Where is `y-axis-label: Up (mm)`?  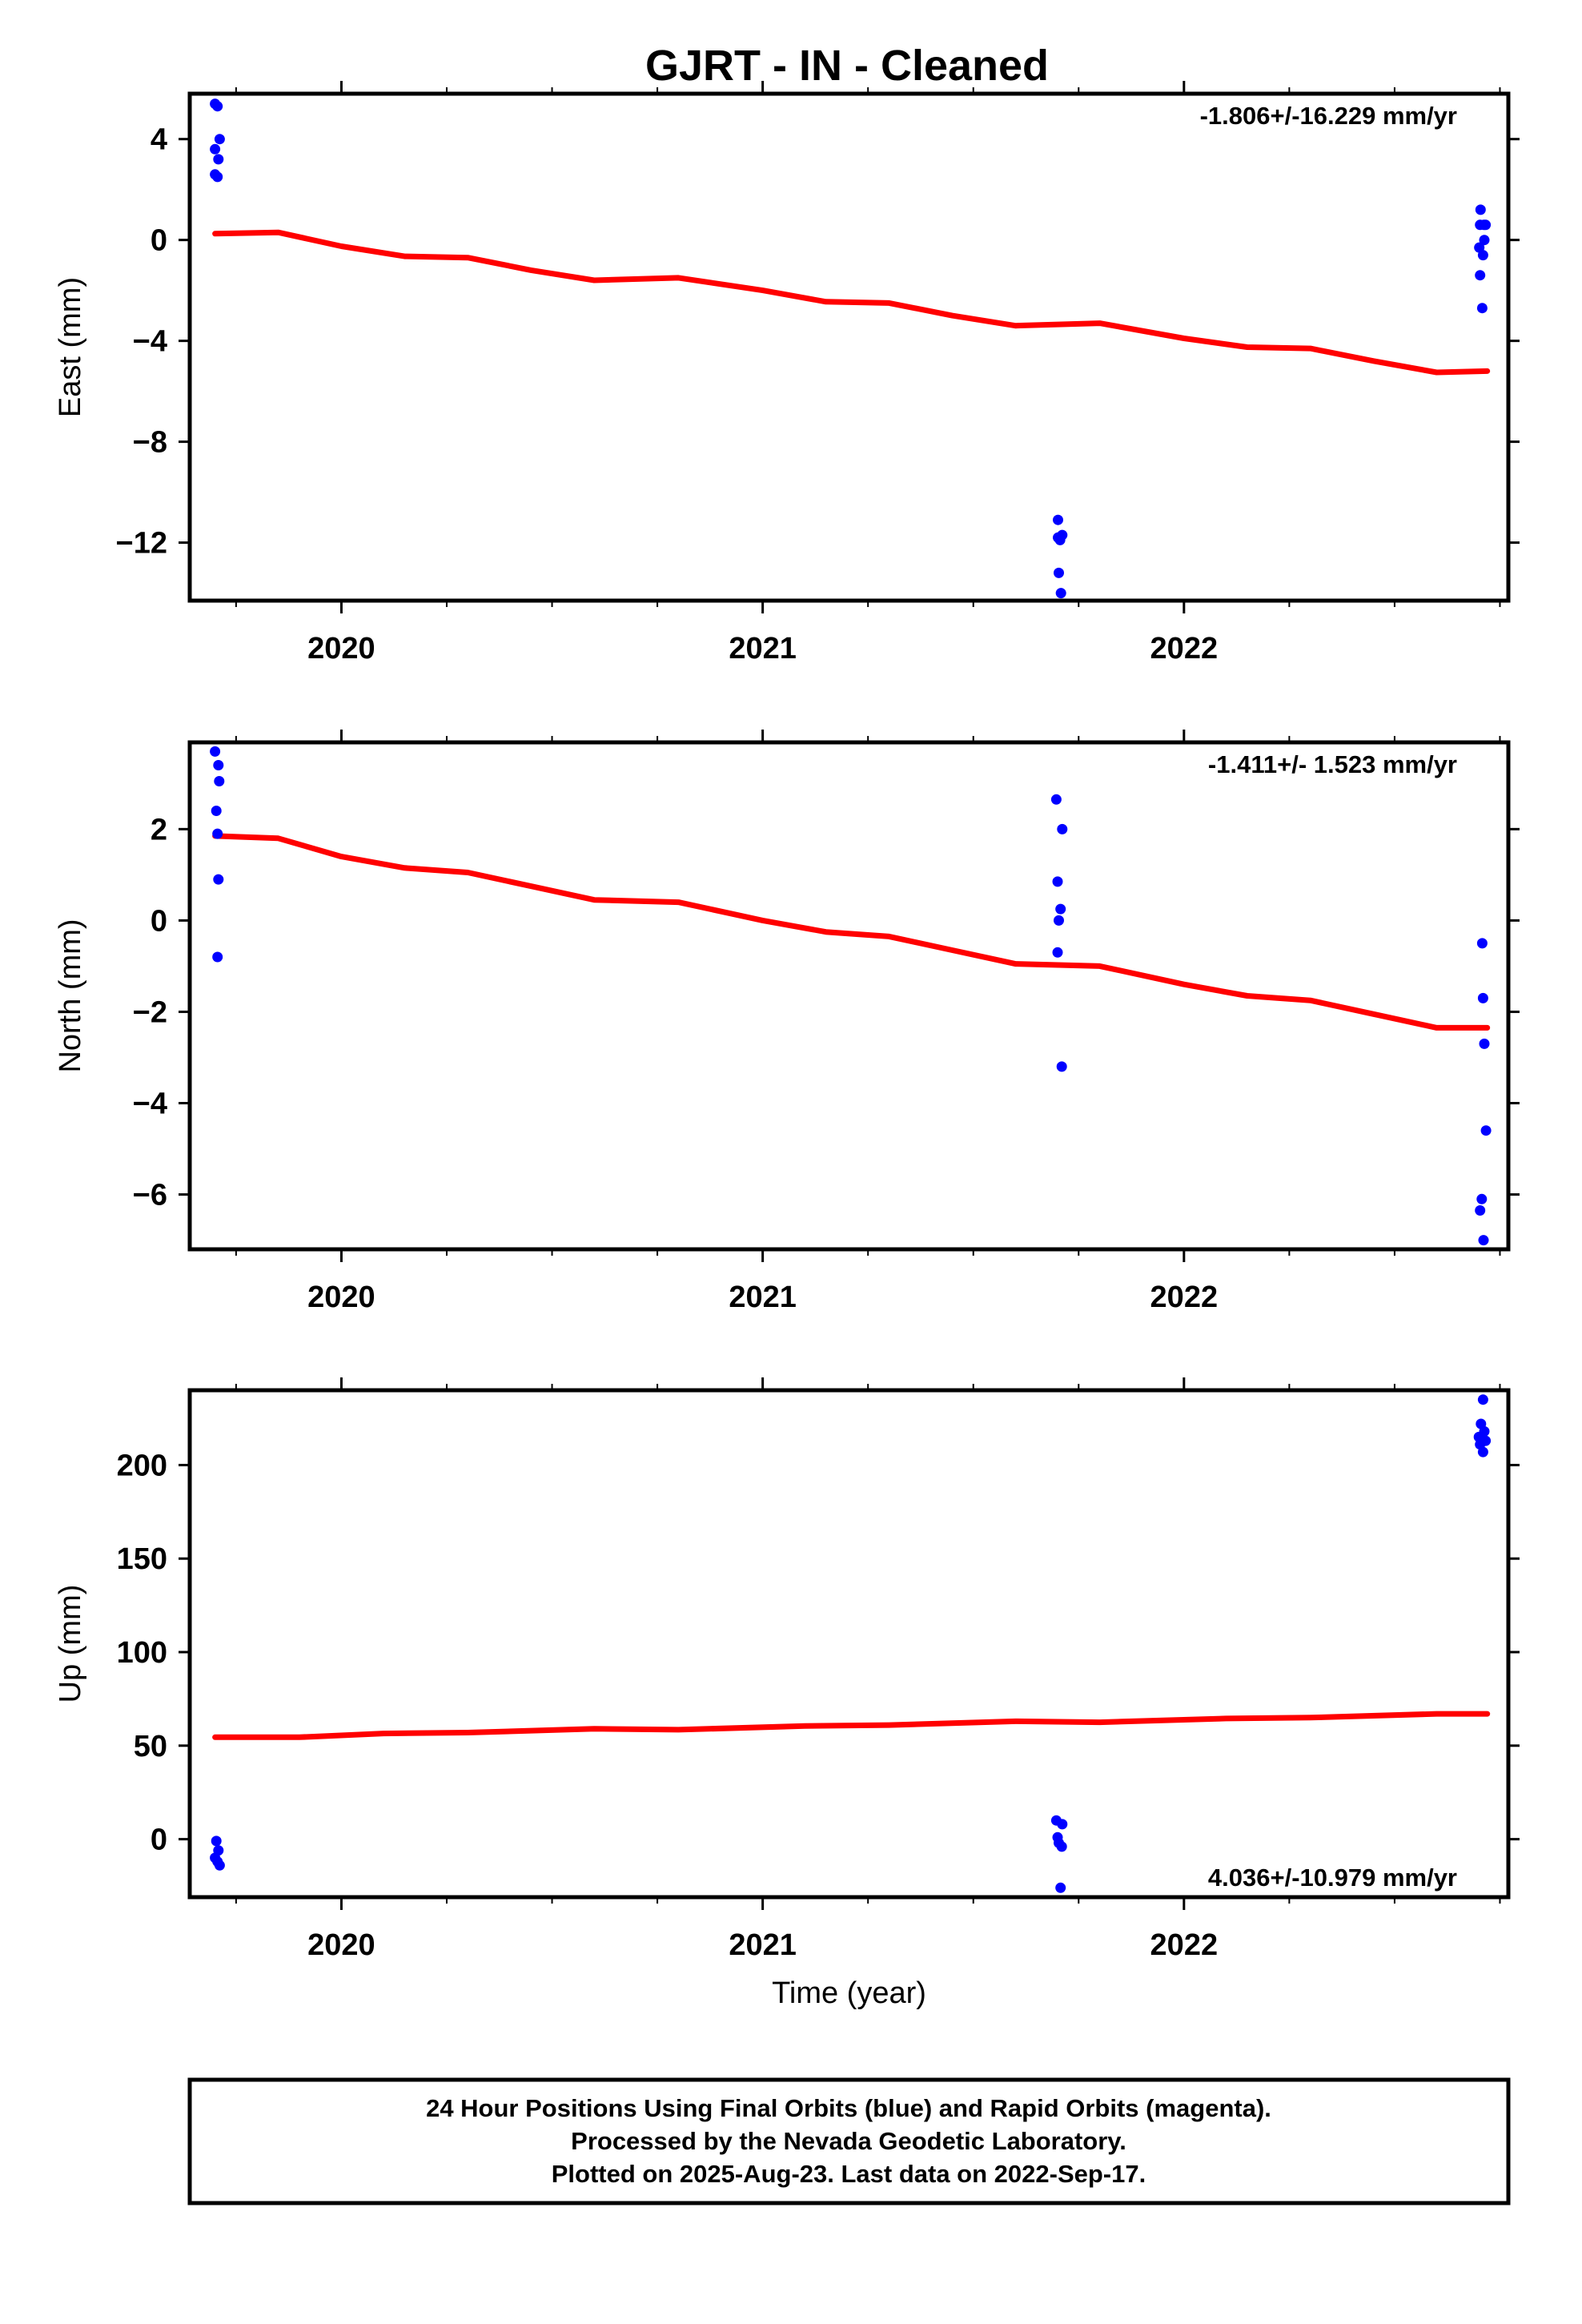 y-axis-label: Up (mm) is located at coordinates (70, 1644).